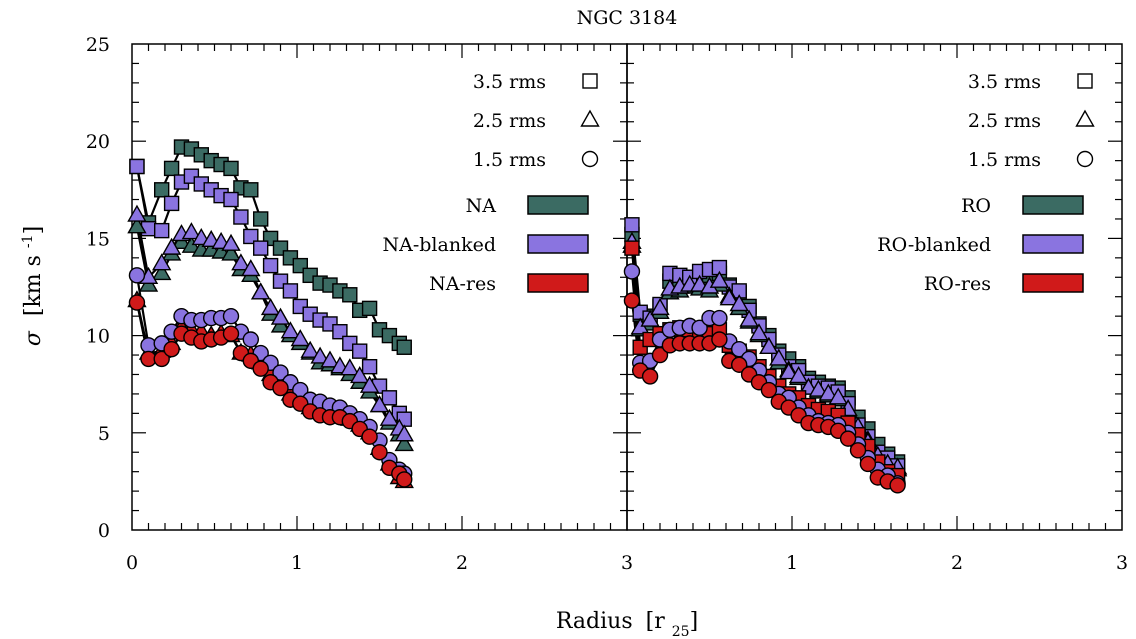 This screenshot has height=639, width=1136. Describe the element at coordinates (104, 531) in the screenshot. I see `y-tick-label: 0` at that location.